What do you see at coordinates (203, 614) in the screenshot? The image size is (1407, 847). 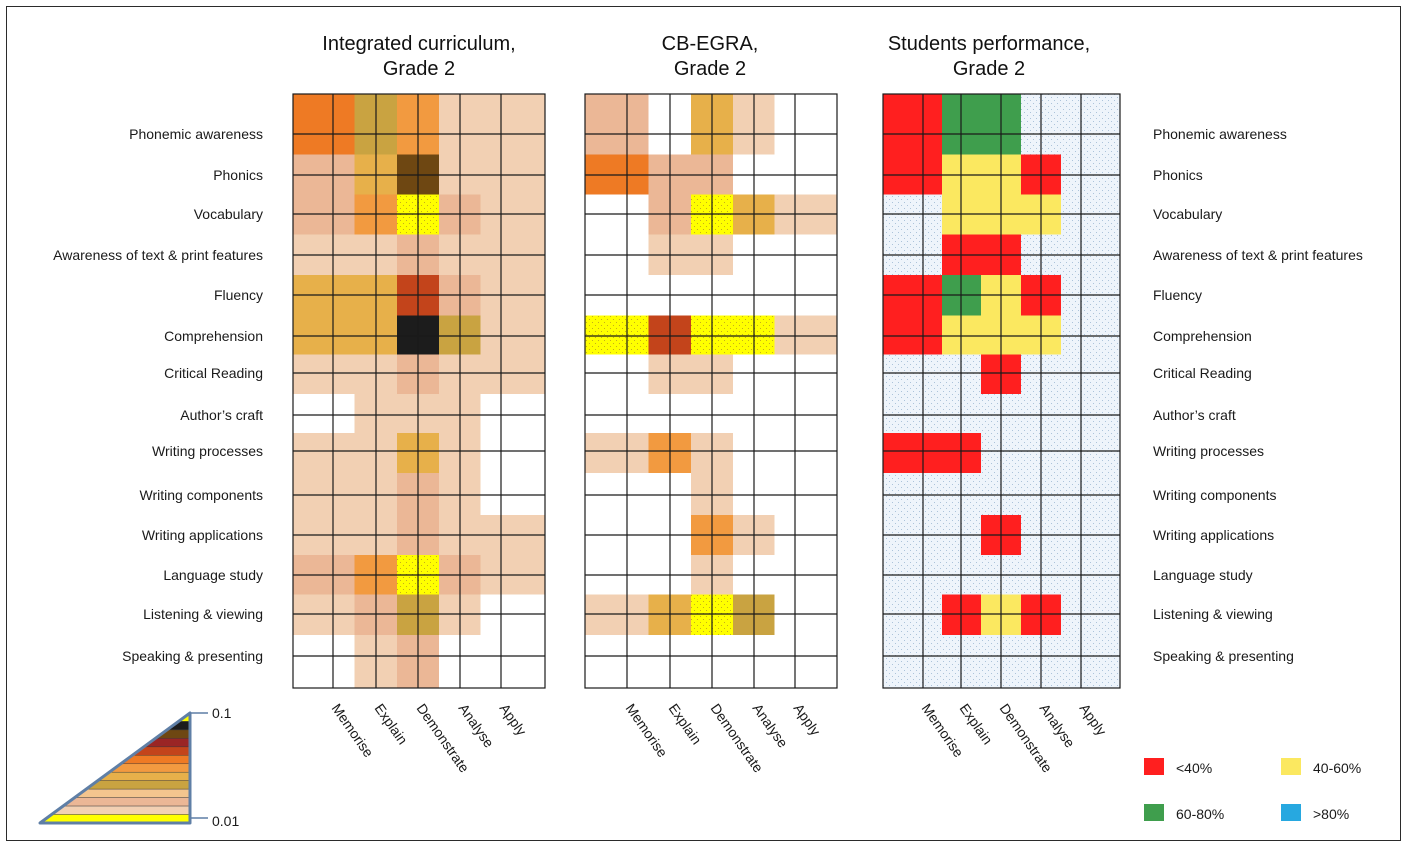 I see `row-label-left-listening-viewing: Listening & viewing` at bounding box center [203, 614].